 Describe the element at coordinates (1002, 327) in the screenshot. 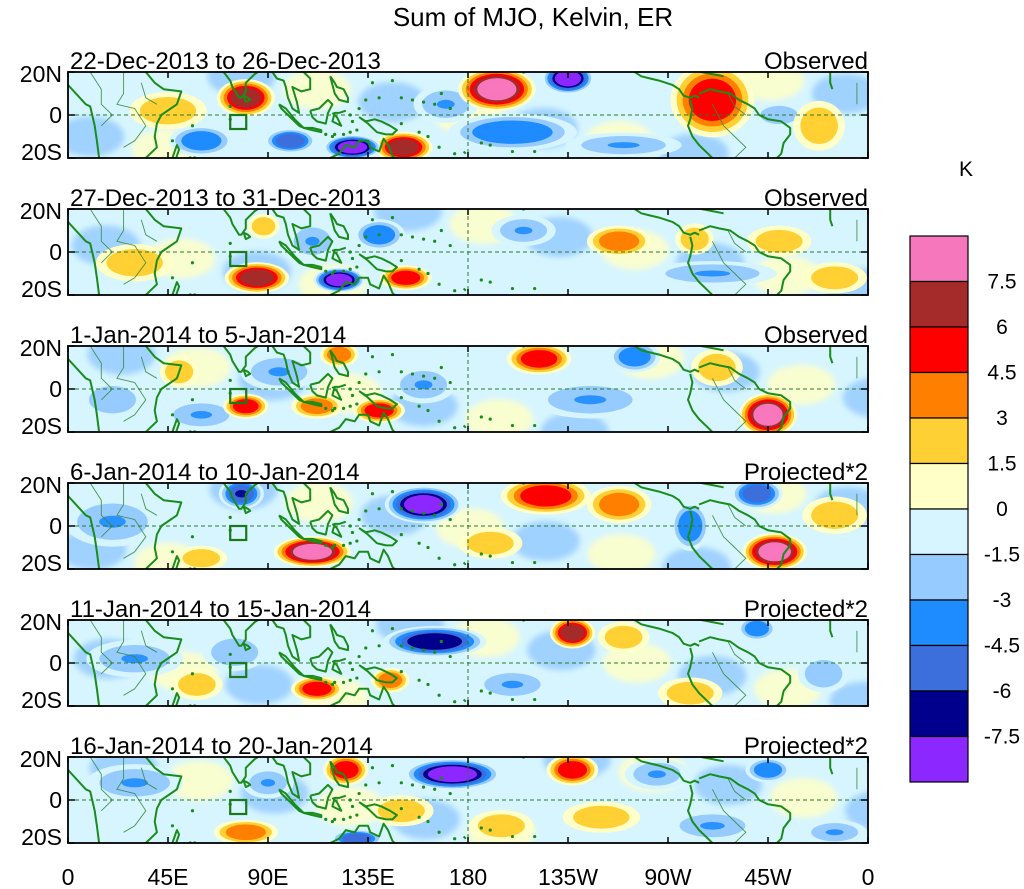

I see `colorbar-label: 6` at that location.